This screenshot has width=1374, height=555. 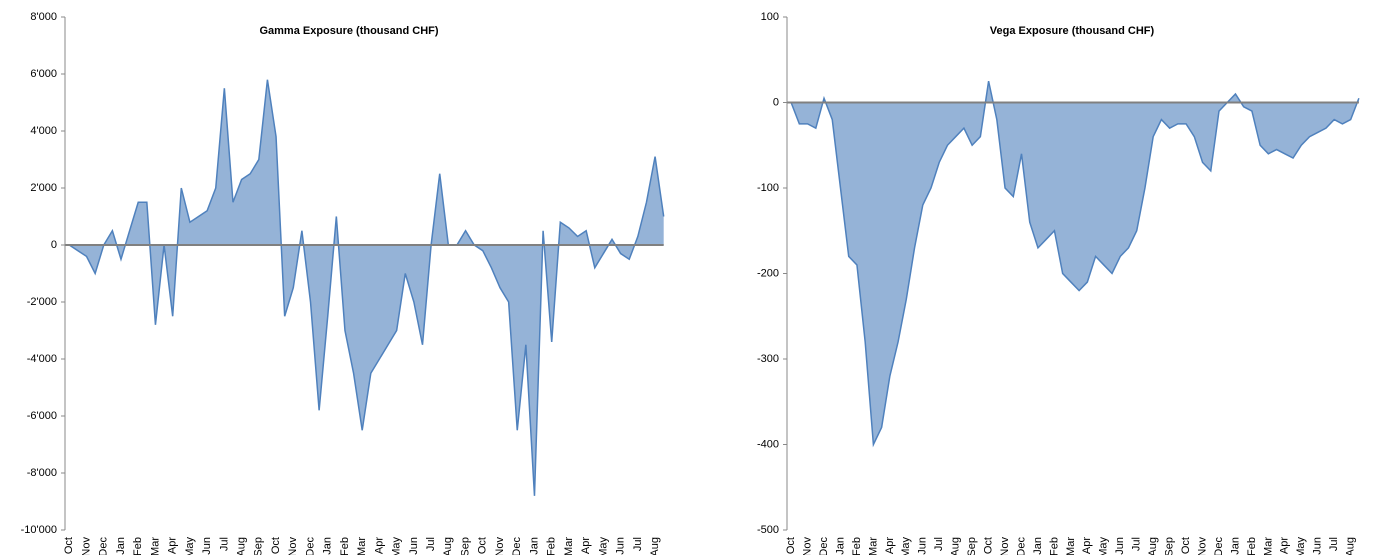 I want to click on y-tick-label: -6'000, so click(x=42, y=416).